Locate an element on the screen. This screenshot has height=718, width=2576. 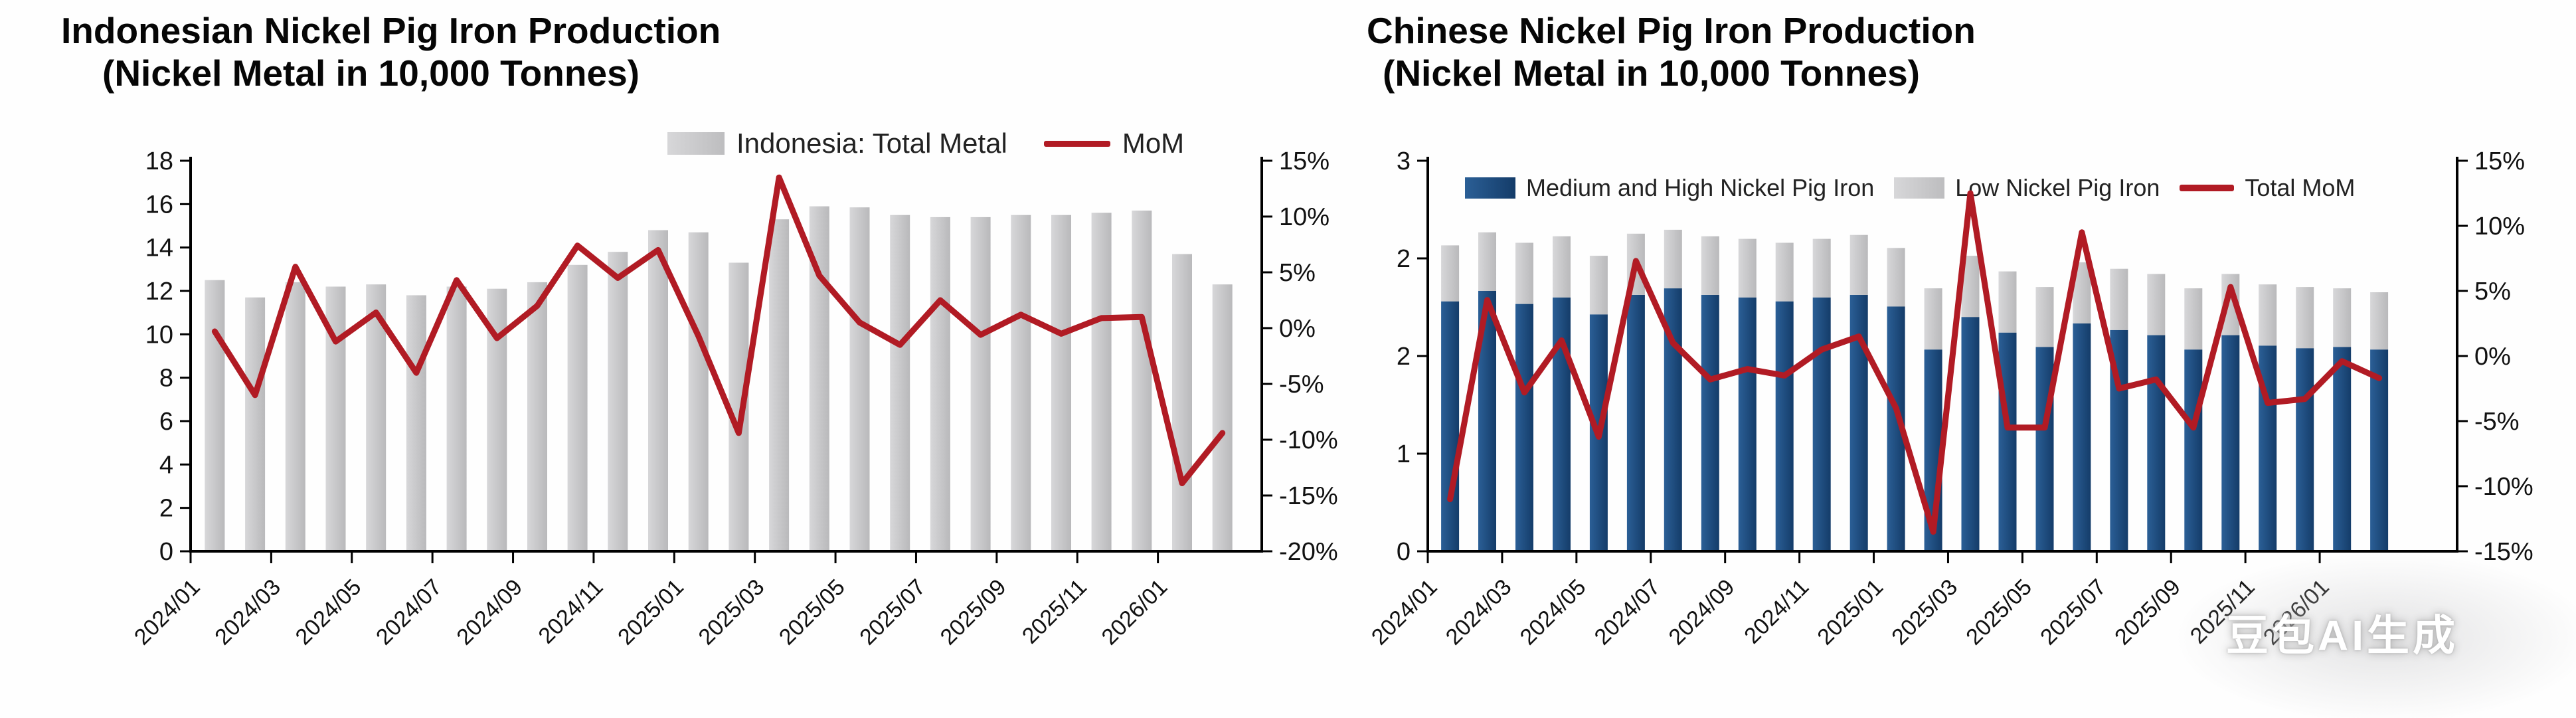
y-left-tick-label: 1 is located at coordinates (1404, 454).